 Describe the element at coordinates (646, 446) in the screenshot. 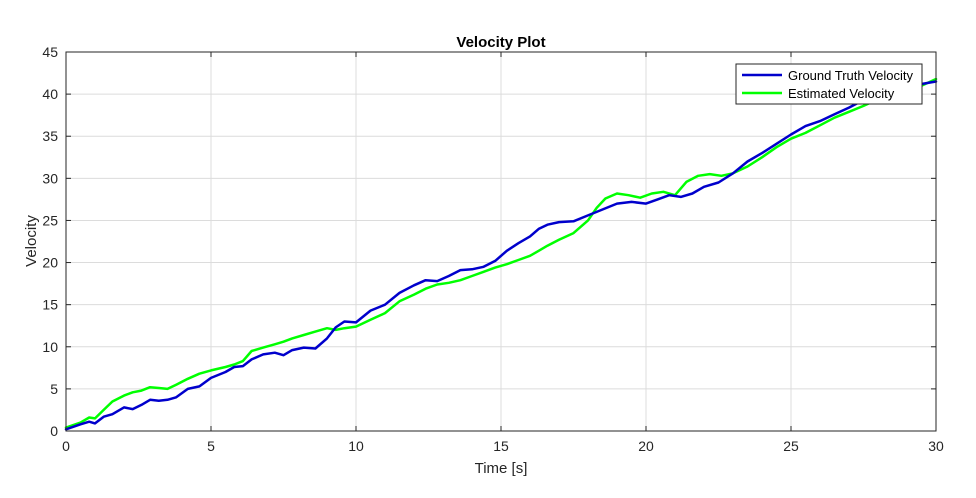

I see `x-tick-label: 20` at that location.